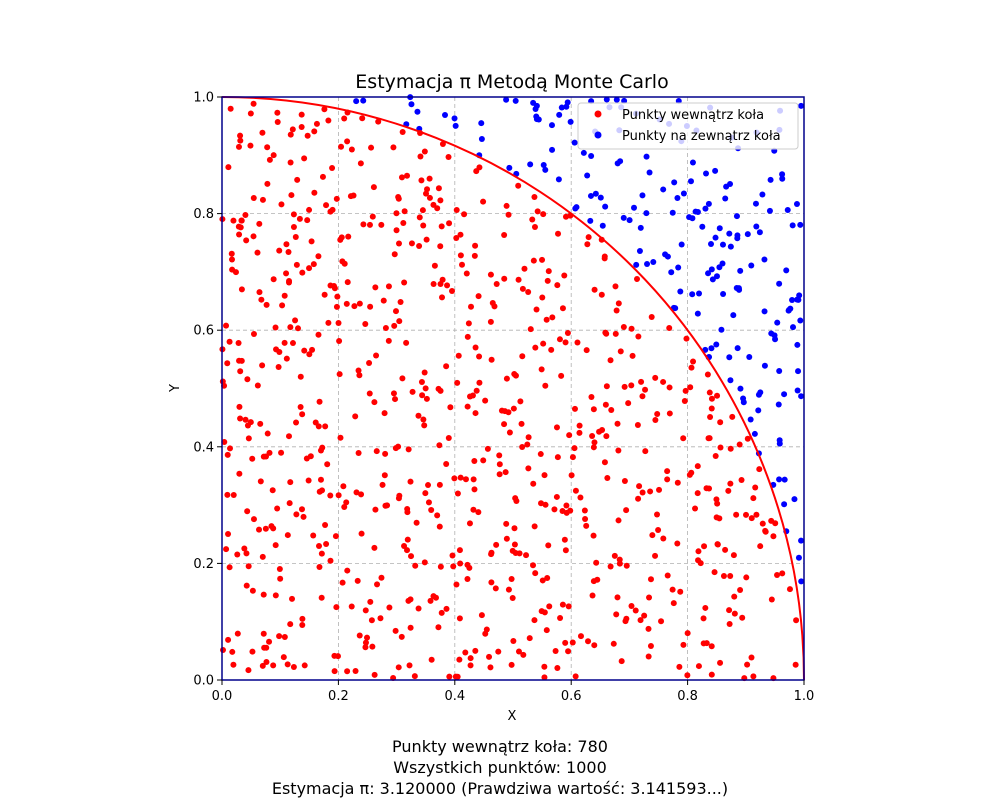 This screenshot has width=1000, height=800. What do you see at coordinates (175, 388) in the screenshot?
I see `y-axis-label: Y` at bounding box center [175, 388].